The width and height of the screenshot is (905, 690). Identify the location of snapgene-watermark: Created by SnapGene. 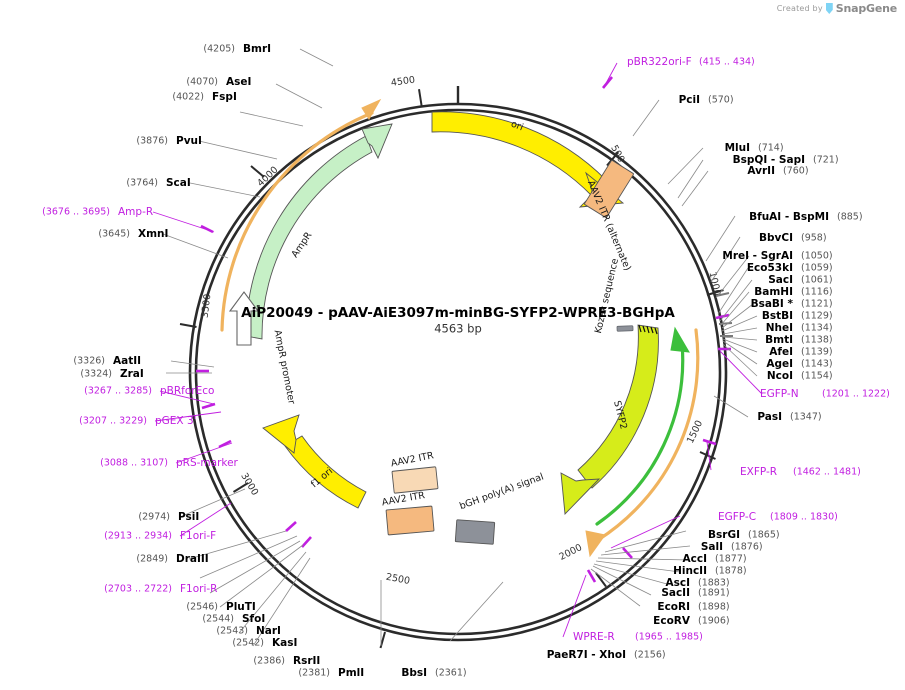
(837, 8).